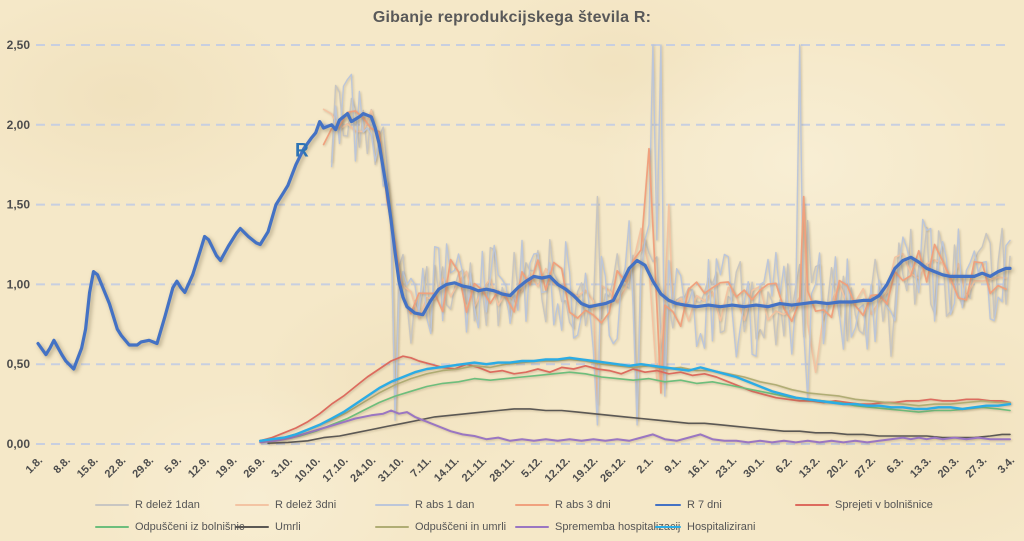 The height and width of the screenshot is (541, 1024). What do you see at coordinates (613, 470) in the screenshot?
I see `x-axis-tick-label: 26.12.` at bounding box center [613, 470].